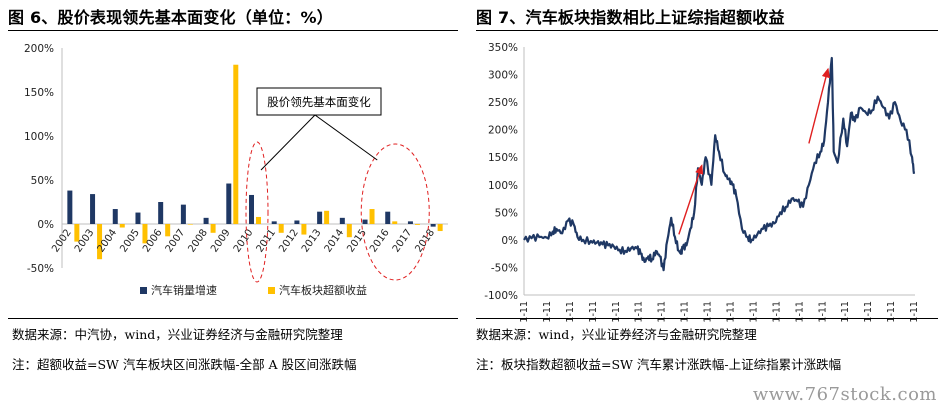 Image resolution: width=945 pixels, height=411 pixels. Describe the element at coordinates (570, 311) in the screenshot. I see `line-x-tick-label: 2004-01-11` at that location.